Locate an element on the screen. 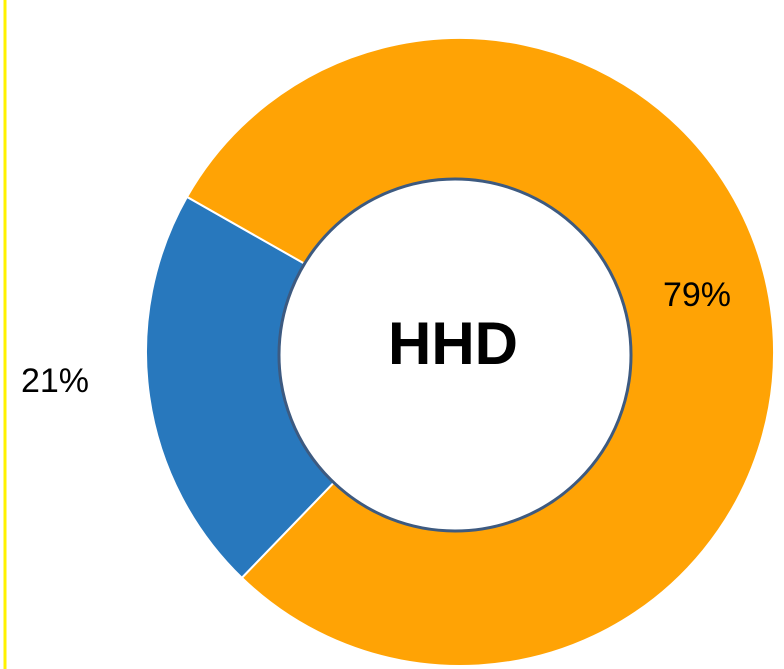  data-label: 79% is located at coordinates (697, 295).